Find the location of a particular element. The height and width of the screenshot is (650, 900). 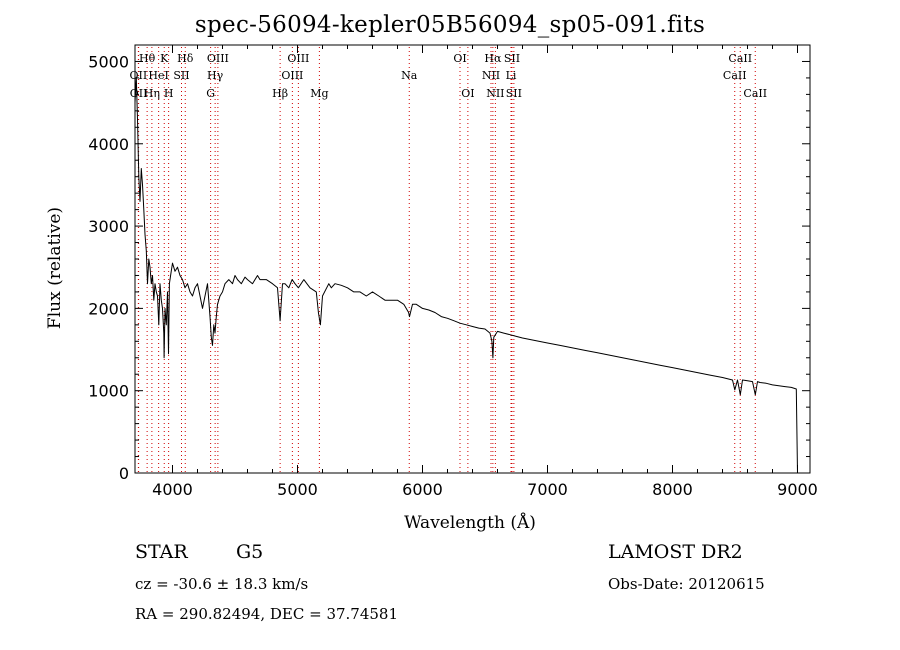

spectral-subclass: G5 is located at coordinates (250, 552).